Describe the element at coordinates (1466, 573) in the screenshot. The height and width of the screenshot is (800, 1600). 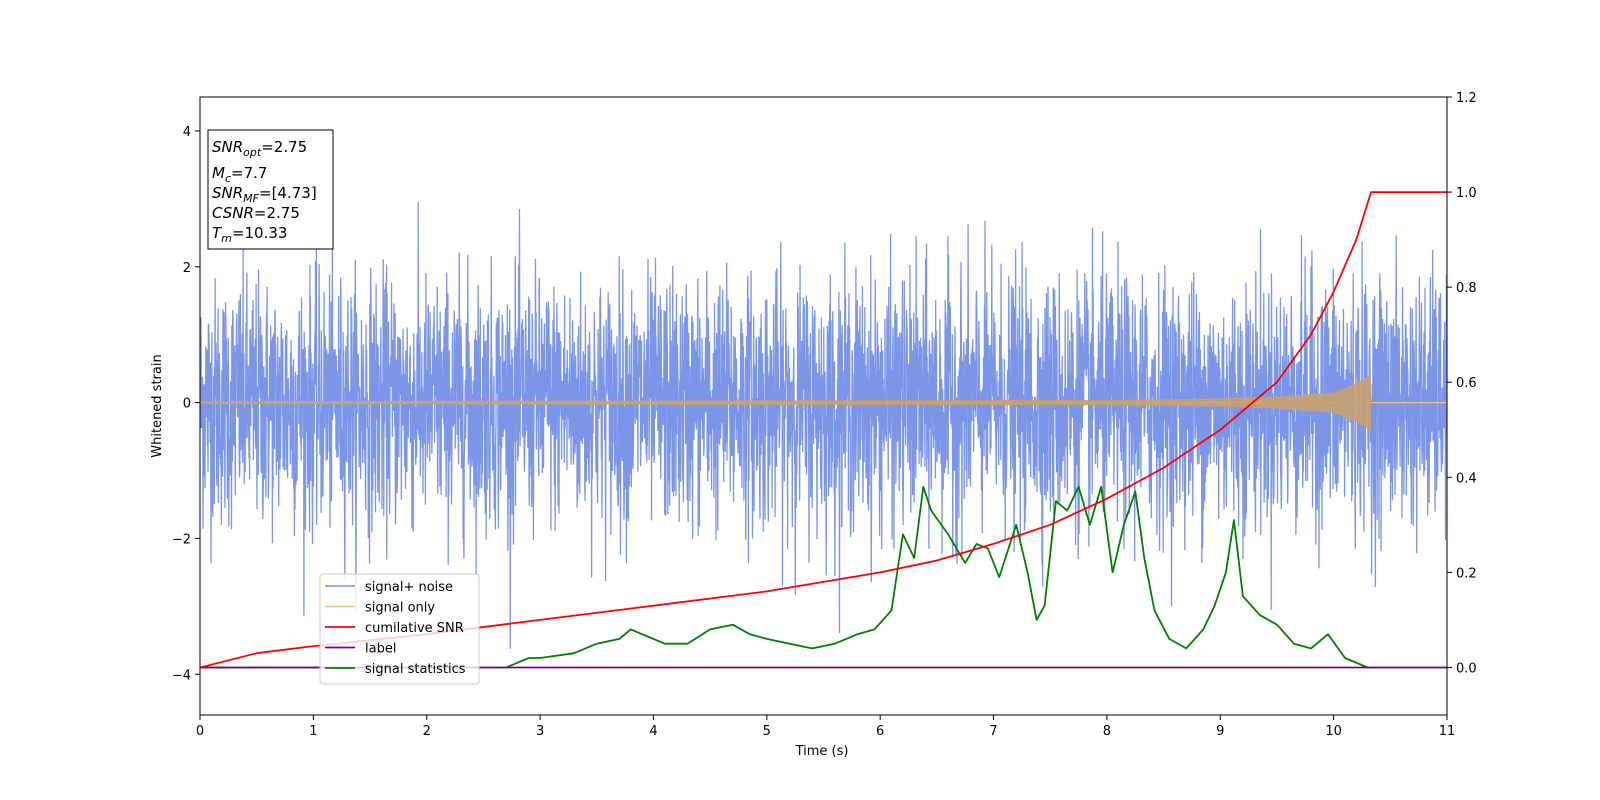
I see `y2-tick-label: 0.2` at that location.